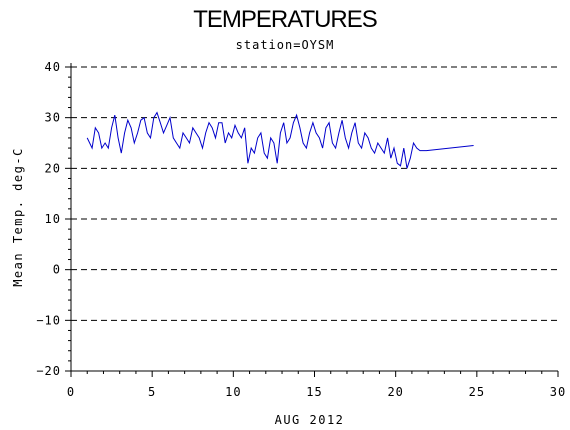 Image resolution: width=570 pixels, height=430 pixels. I want to click on x-tick-label: 20, so click(395, 392).